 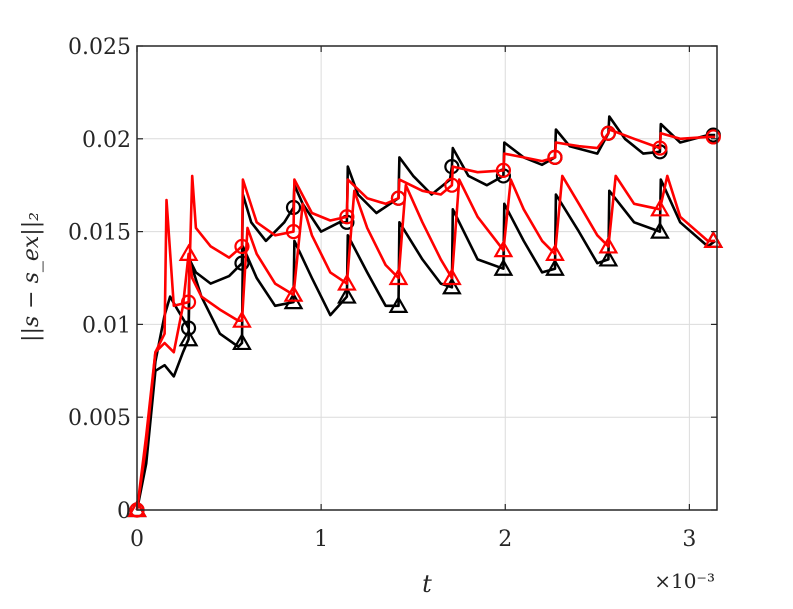 I want to click on x-tick-label: 2, so click(x=505, y=539).